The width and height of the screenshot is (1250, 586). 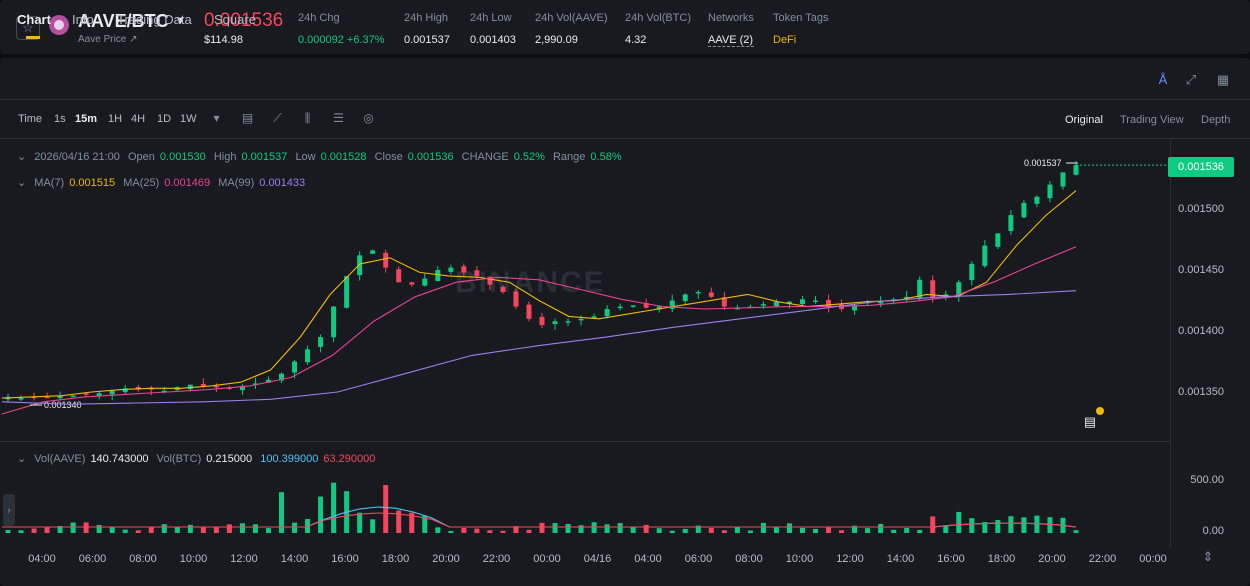 What do you see at coordinates (115, 119) in the screenshot?
I see `timeframe-1h: 1H` at bounding box center [115, 119].